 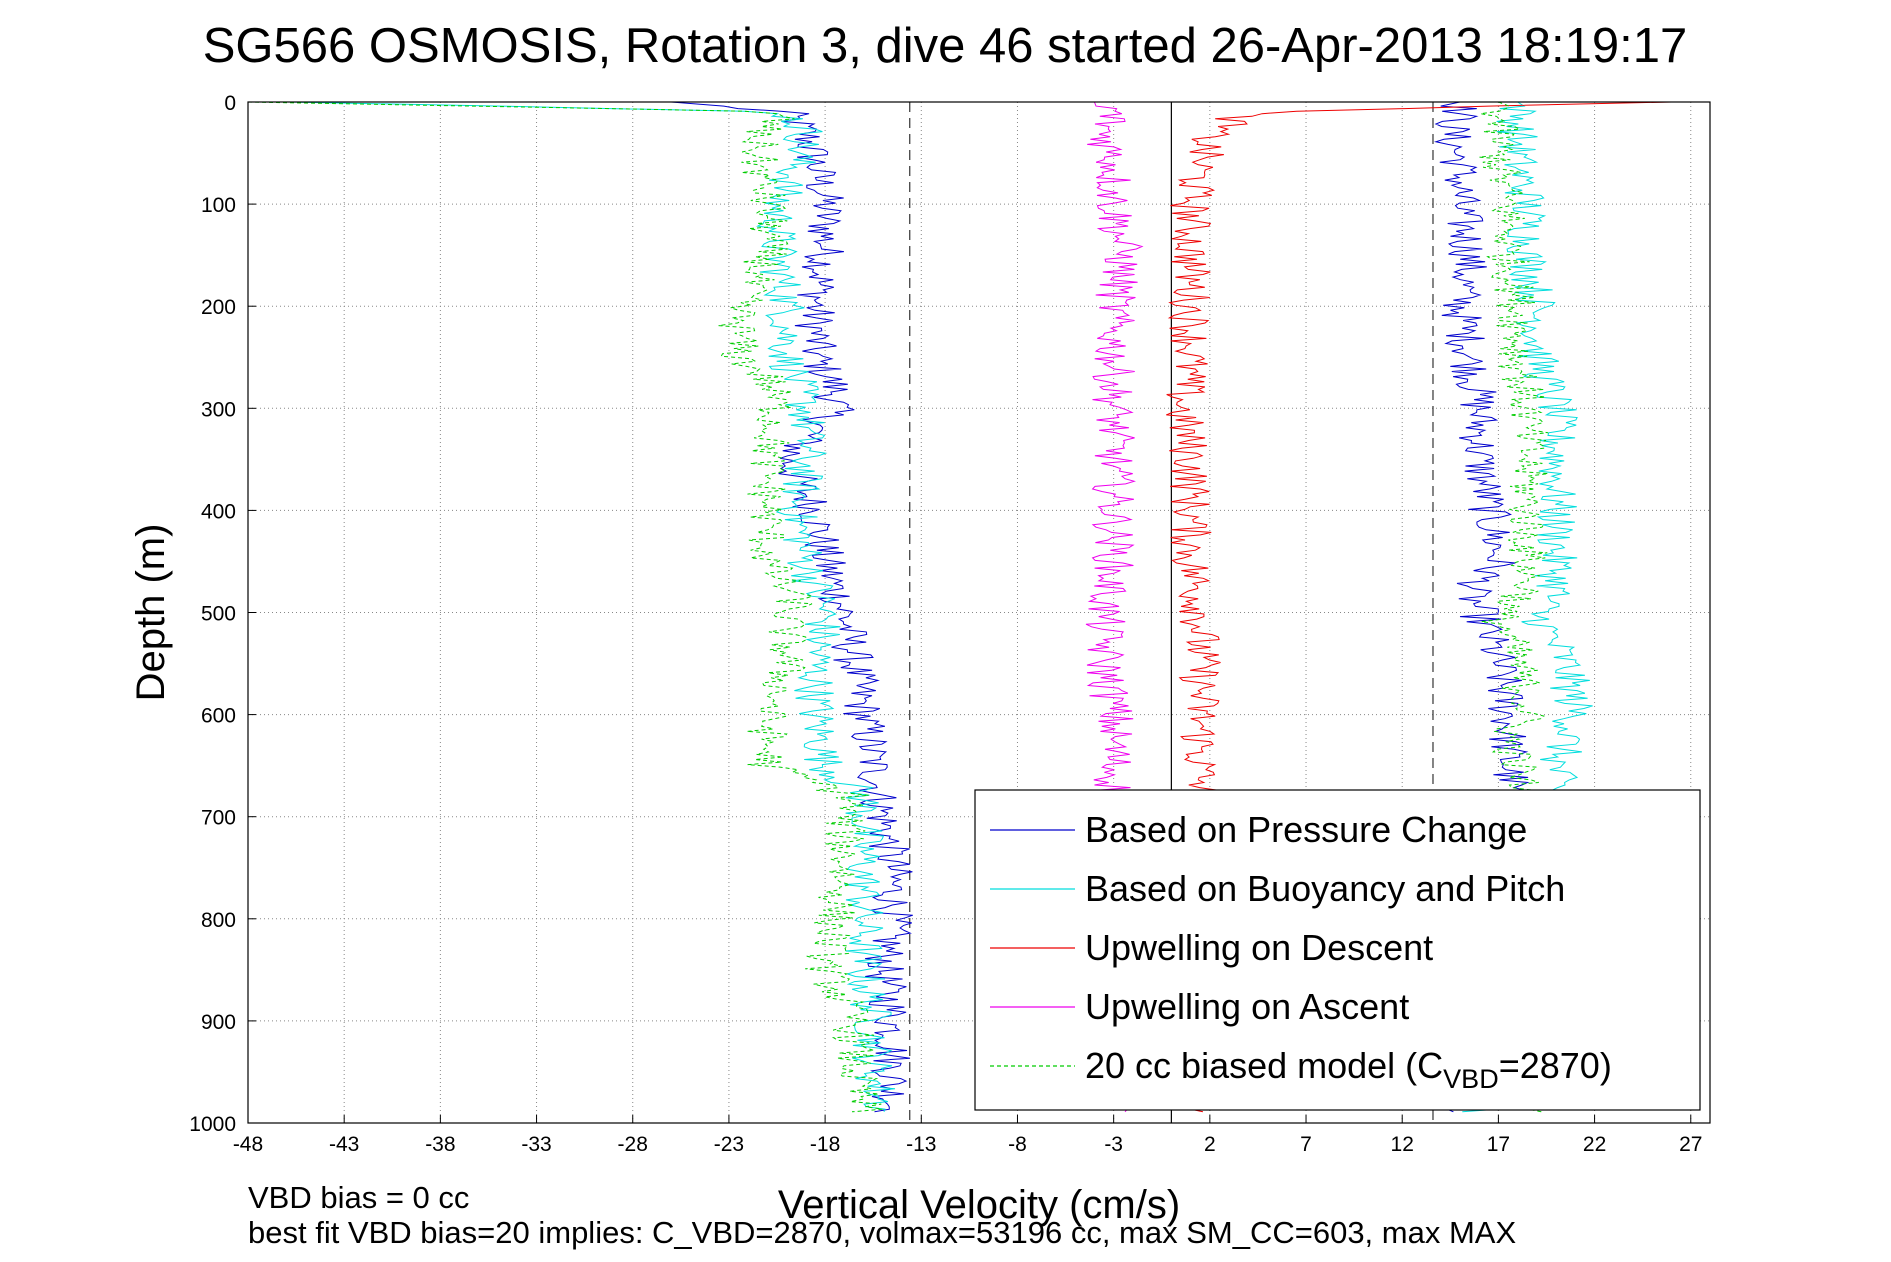 What do you see at coordinates (1113, 1144) in the screenshot?
I see `x-tick-label: -3` at bounding box center [1113, 1144].